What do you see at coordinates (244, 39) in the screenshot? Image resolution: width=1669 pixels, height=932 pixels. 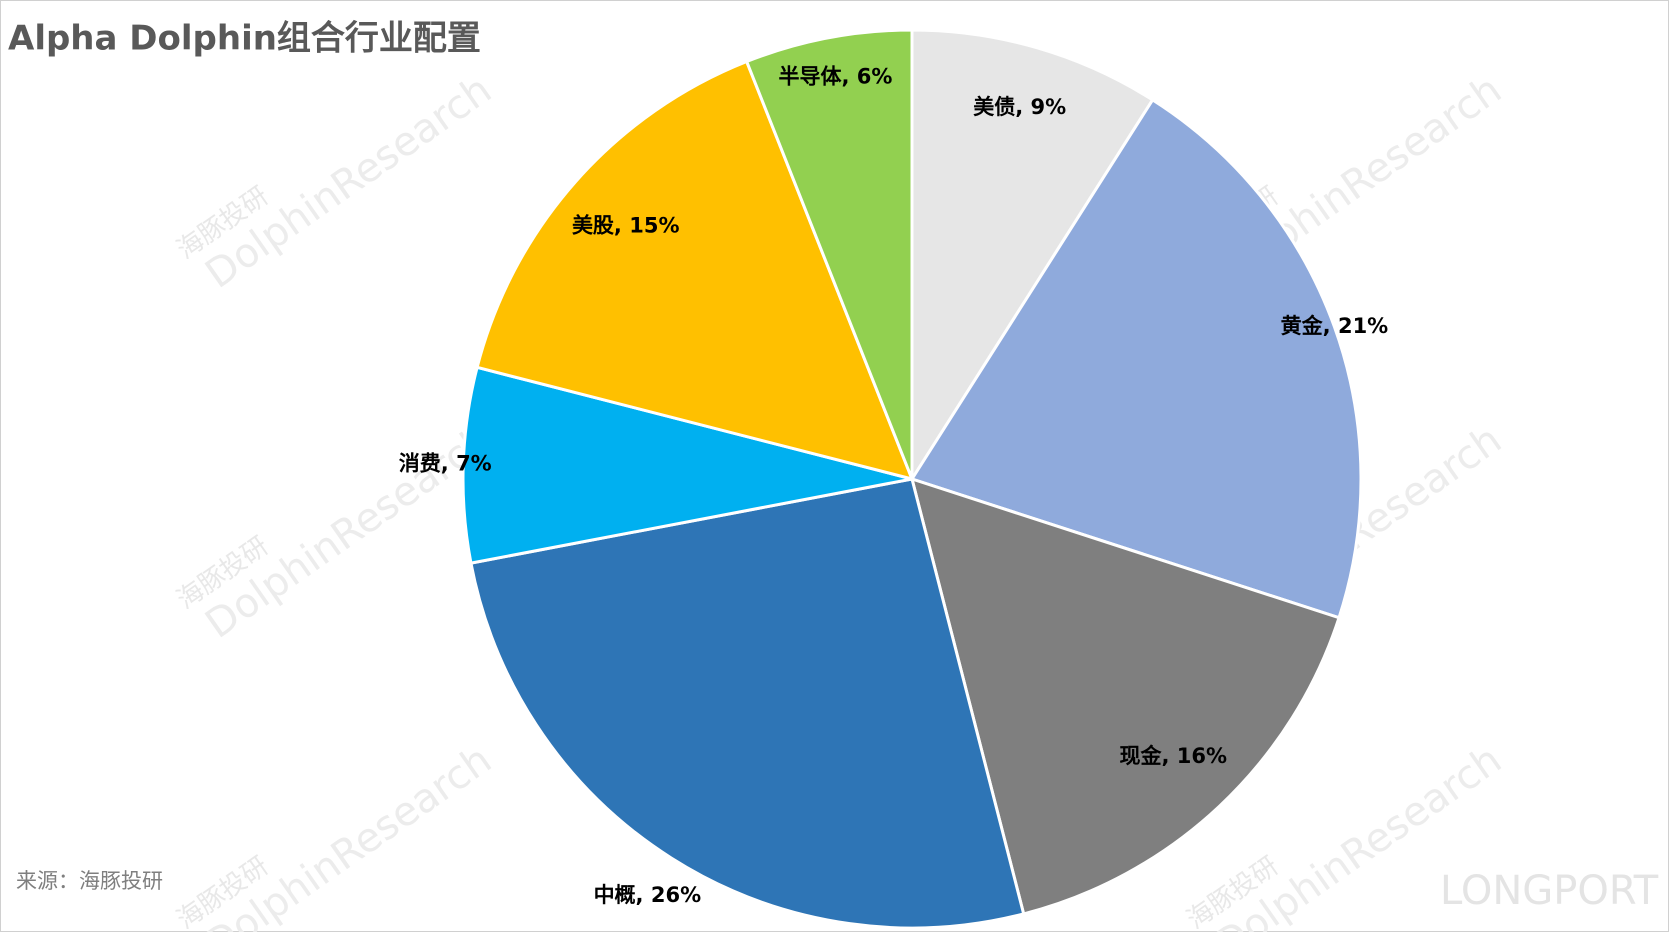 I see `chart-title: Alpha Dolphin组合行业配置` at bounding box center [244, 39].